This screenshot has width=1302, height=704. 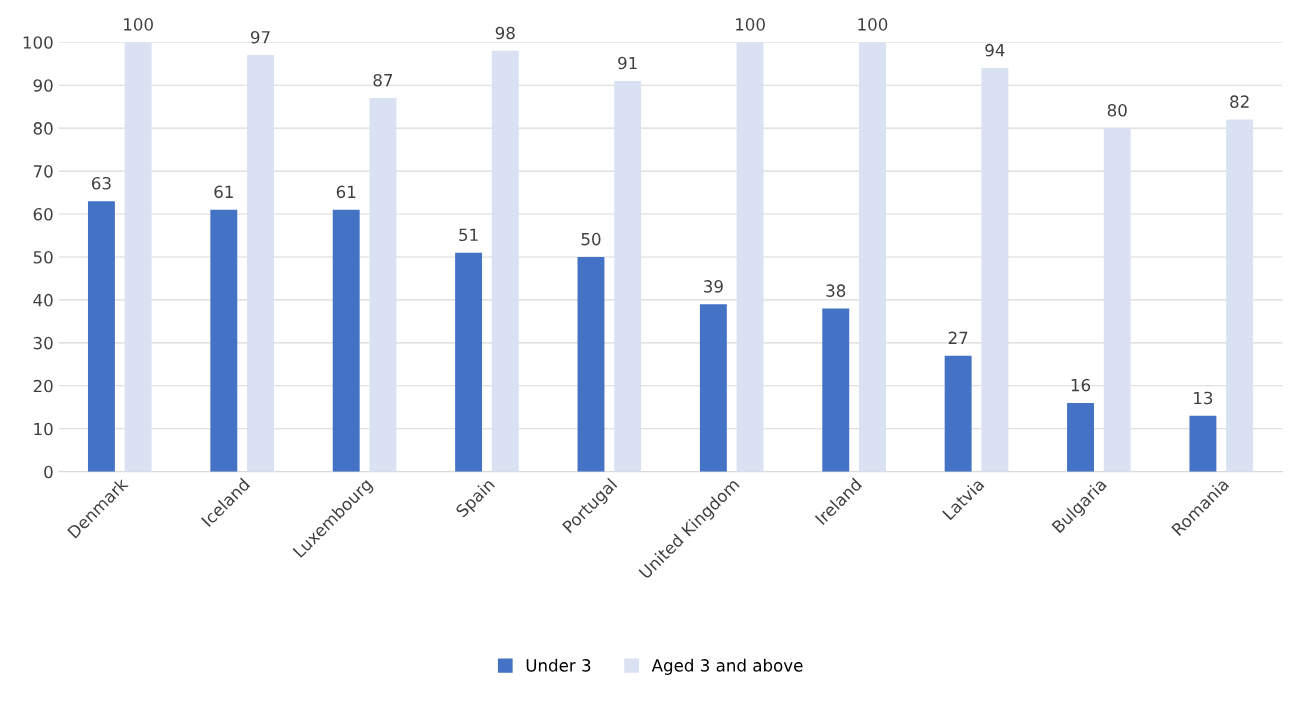 What do you see at coordinates (43, 300) in the screenshot?
I see `y-tick-label: 40` at bounding box center [43, 300].